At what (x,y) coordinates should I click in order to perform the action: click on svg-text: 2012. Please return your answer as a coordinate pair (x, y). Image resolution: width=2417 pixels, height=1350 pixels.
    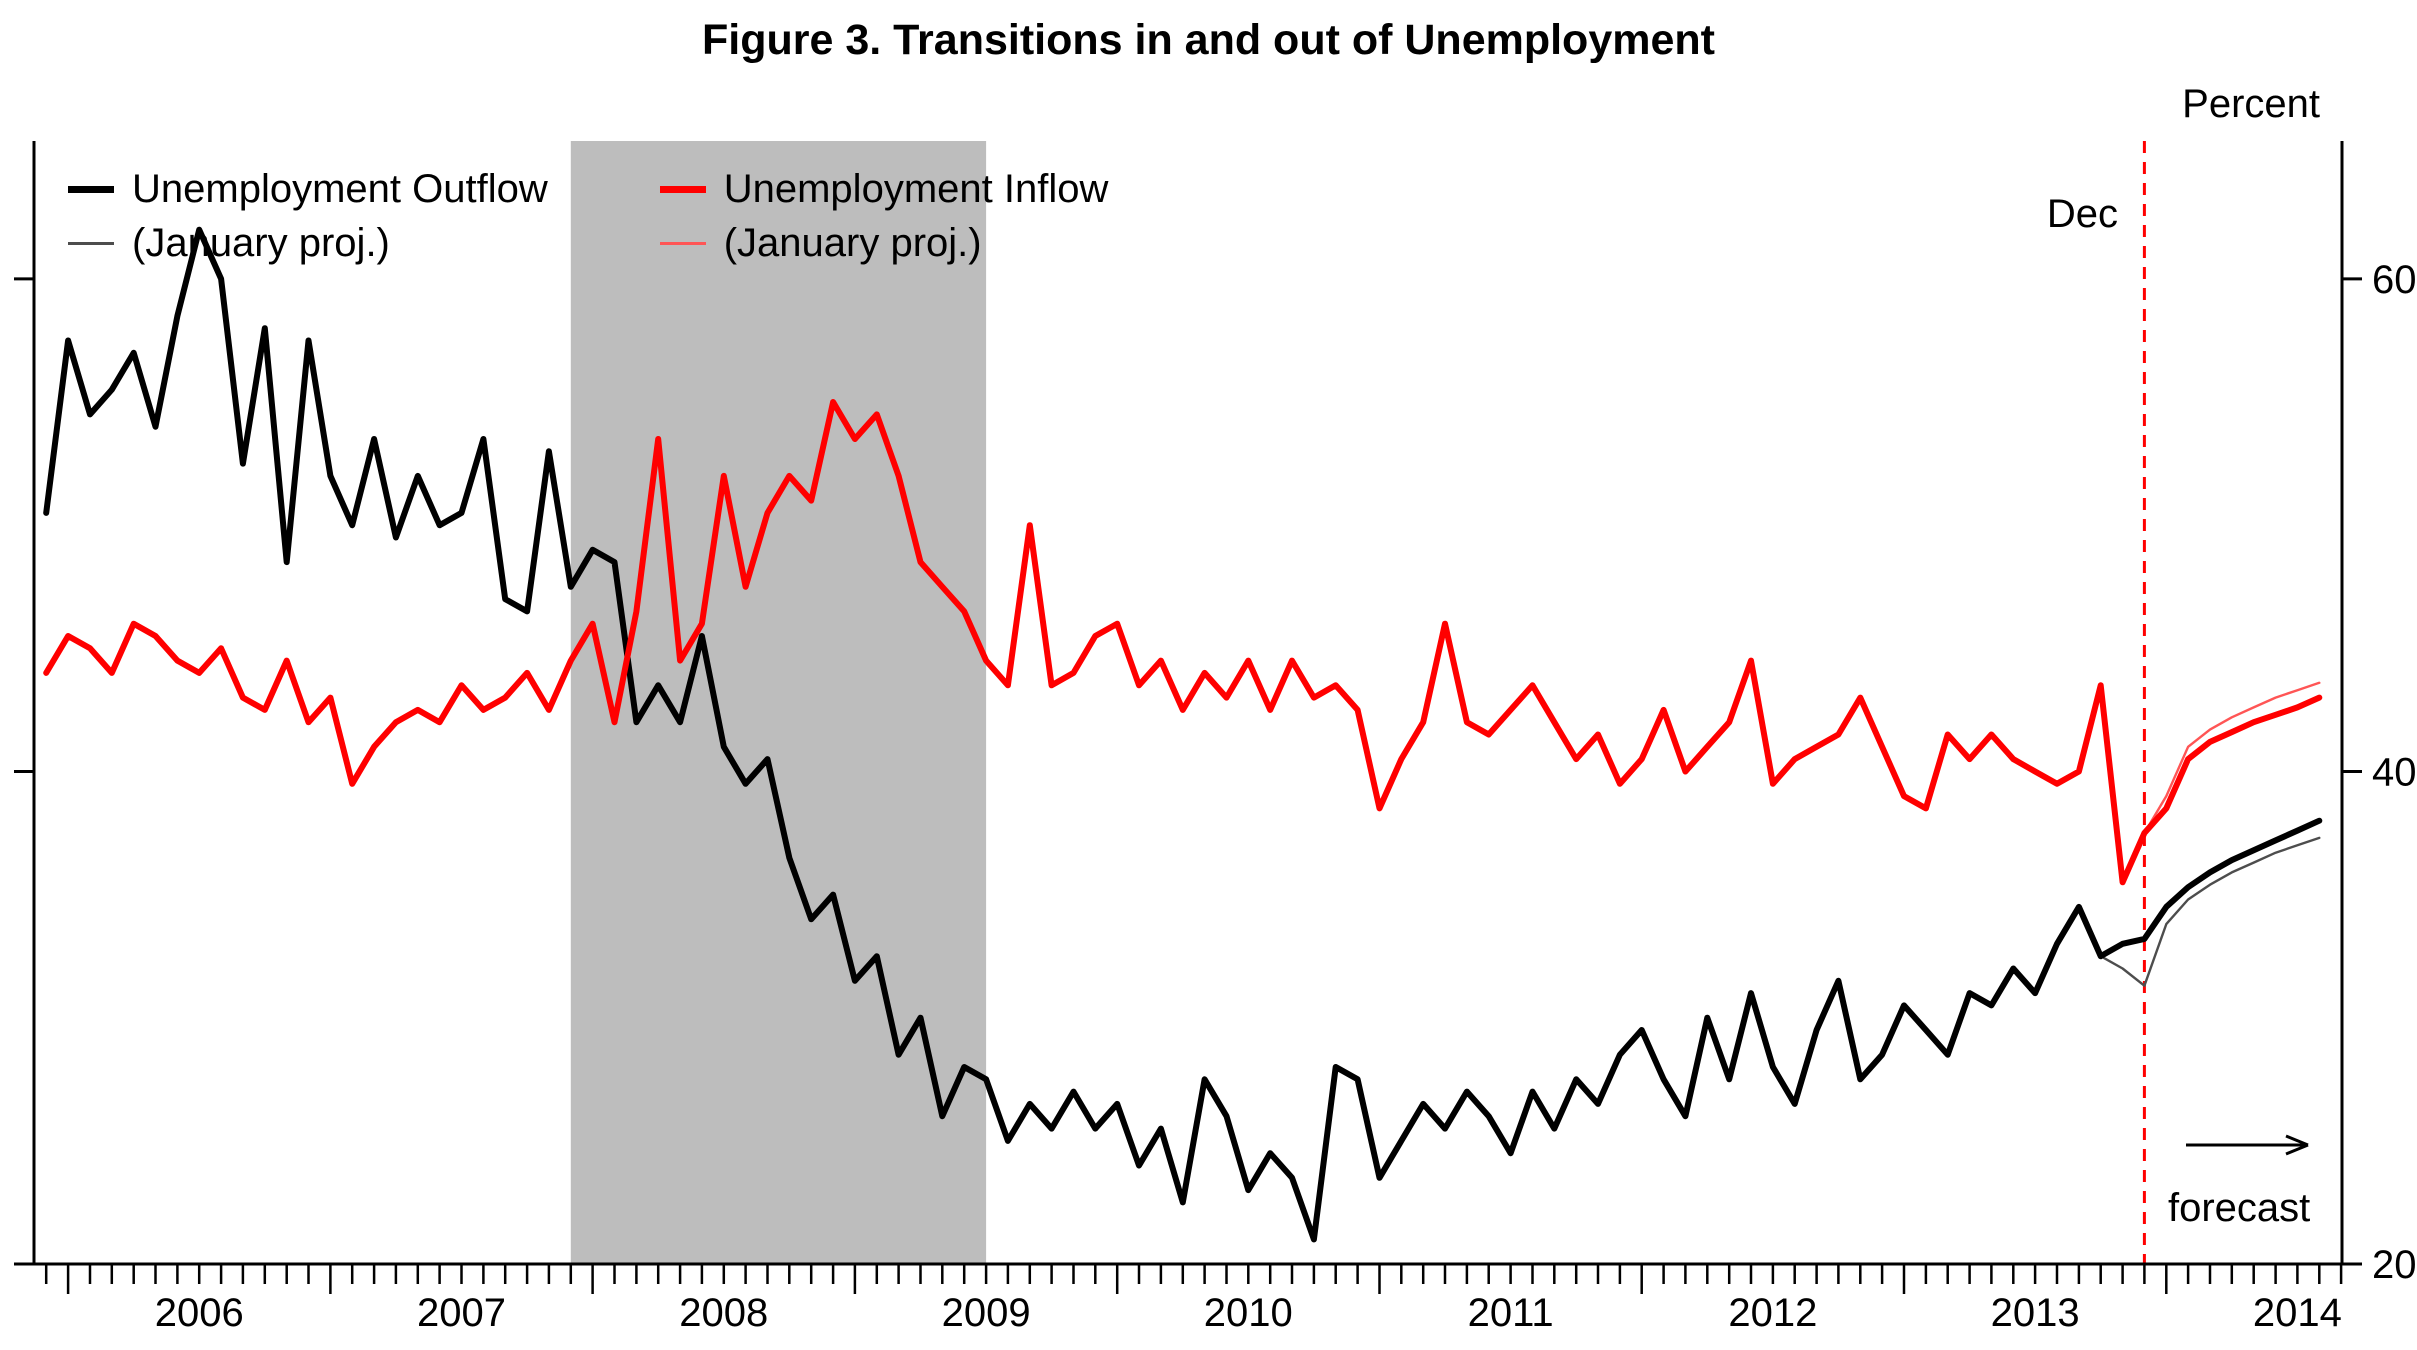
    Looking at the image, I should click on (1772, 1313).